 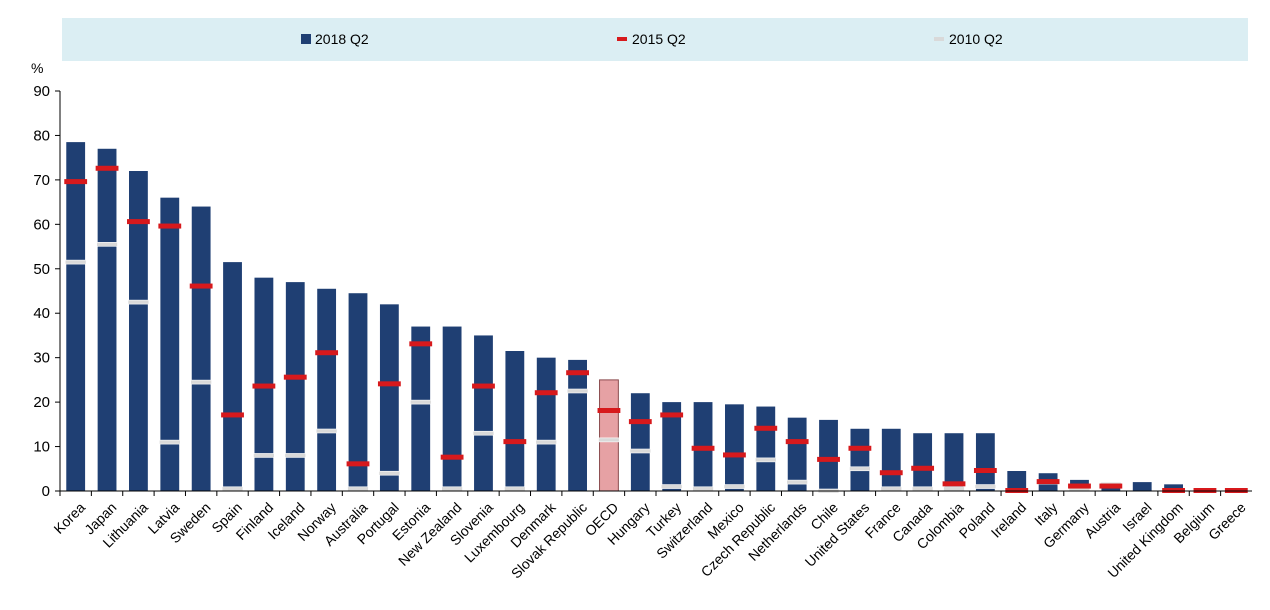 I want to click on bar-oecd, so click(x=609, y=435).